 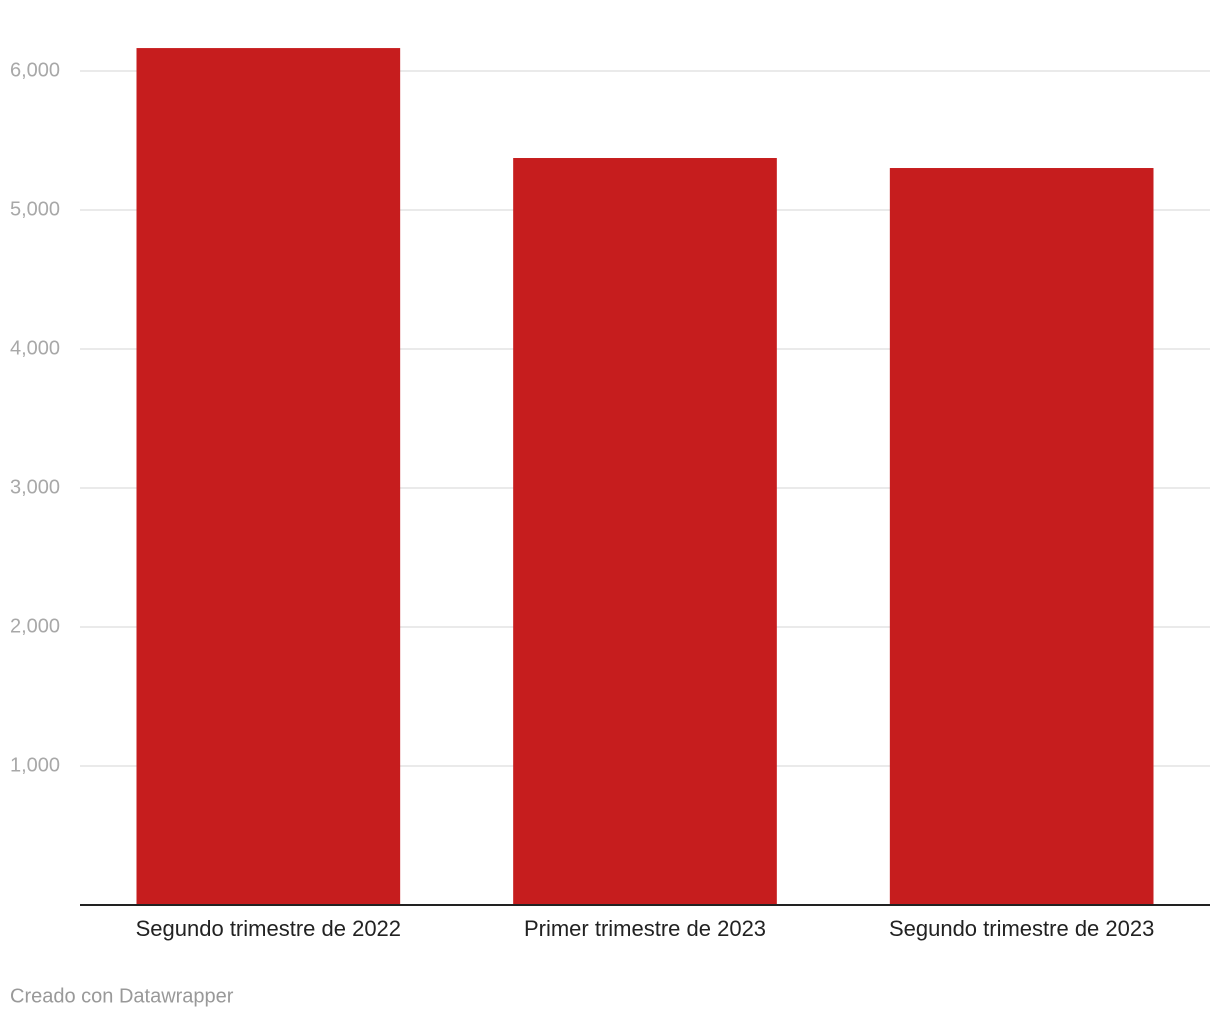 What do you see at coordinates (35, 70) in the screenshot?
I see `y-tick-label: 6,000` at bounding box center [35, 70].